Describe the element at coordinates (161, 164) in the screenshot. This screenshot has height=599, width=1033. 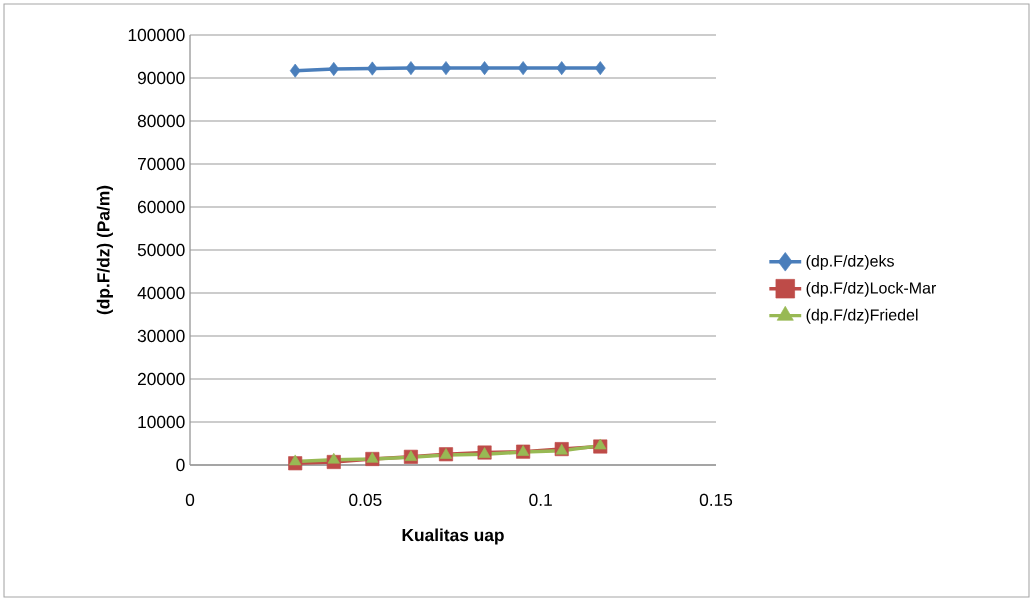
I see `y-tick-label: 70000` at that location.